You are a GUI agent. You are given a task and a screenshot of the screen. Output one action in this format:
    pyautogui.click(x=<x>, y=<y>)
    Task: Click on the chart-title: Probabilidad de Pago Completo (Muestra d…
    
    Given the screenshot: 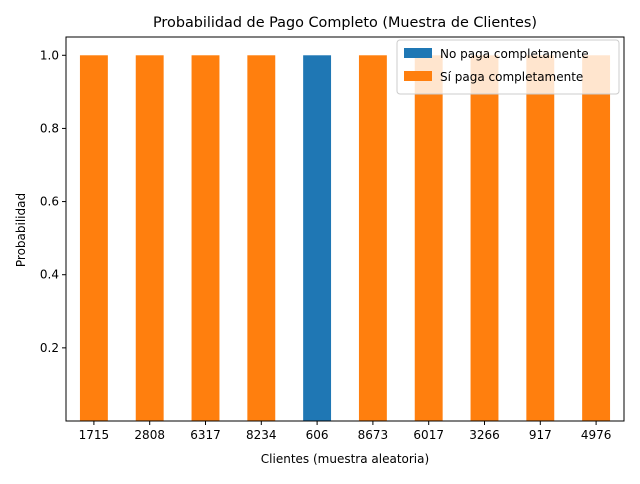 What is the action you would take?
    pyautogui.click(x=345, y=23)
    